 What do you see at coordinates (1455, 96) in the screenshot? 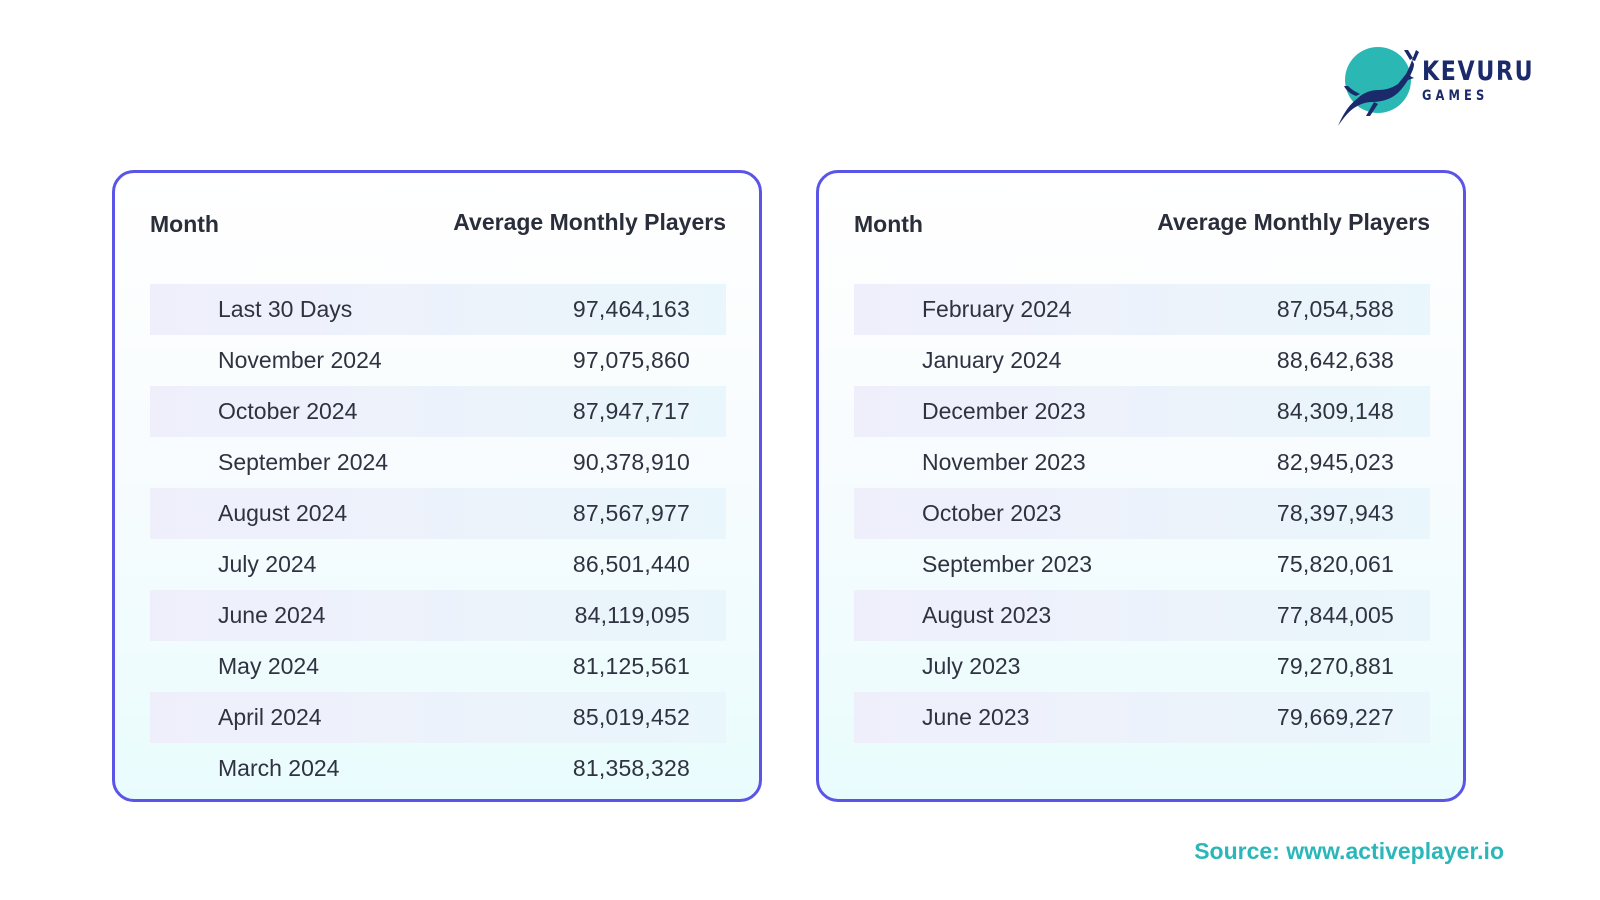
I see `brand-subtitle: GAMES` at bounding box center [1455, 96].